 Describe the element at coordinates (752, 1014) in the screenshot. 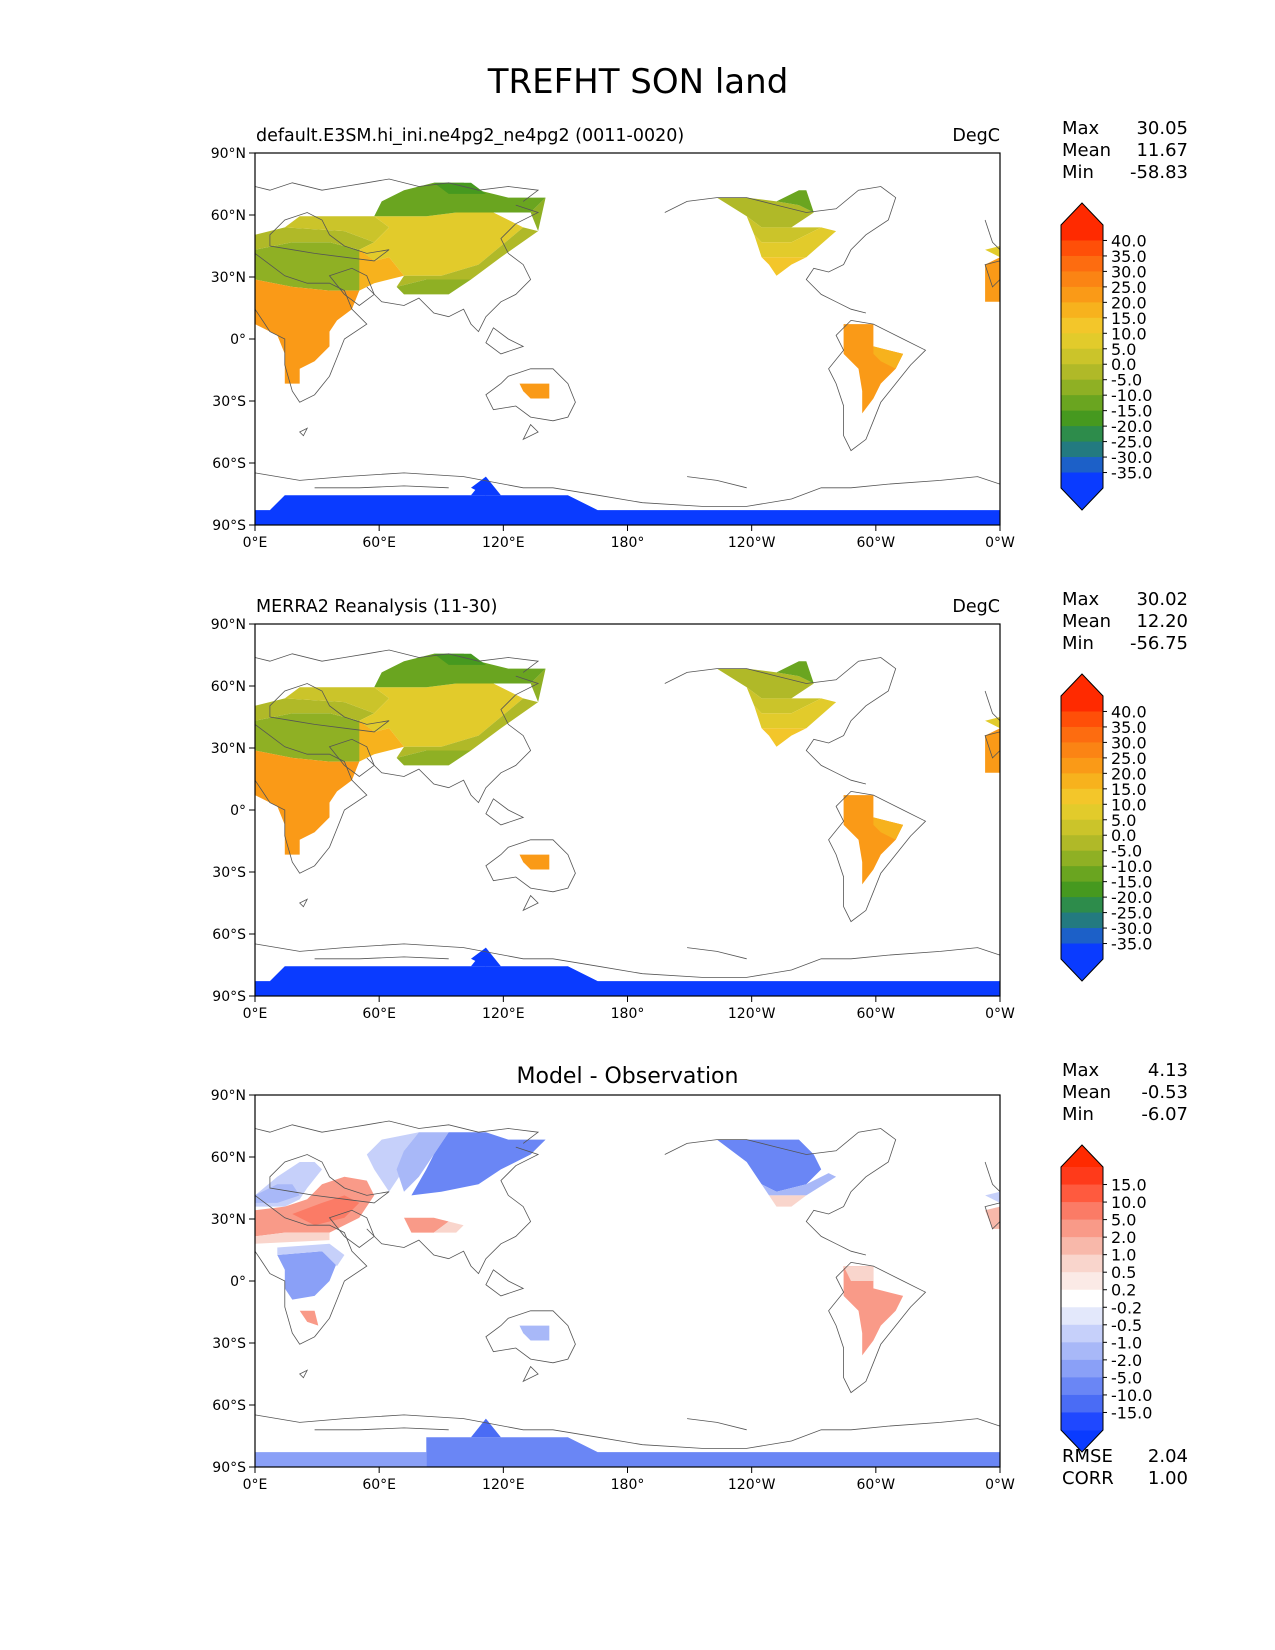

I see `lon-tick-label: 120°W` at that location.